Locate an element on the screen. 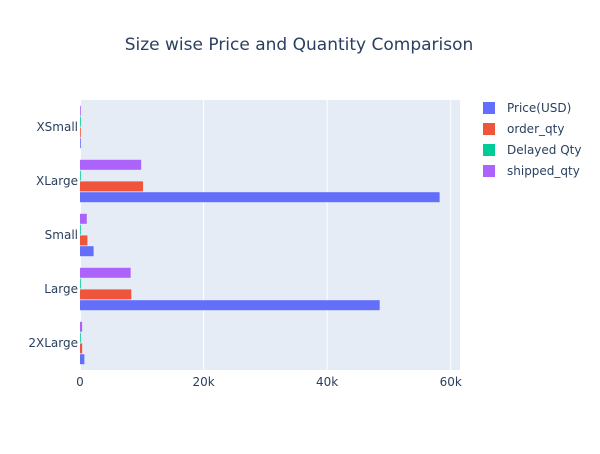 Image resolution: width=600 pixels, height=454 pixels. legend-label: order_qty is located at coordinates (535, 129).